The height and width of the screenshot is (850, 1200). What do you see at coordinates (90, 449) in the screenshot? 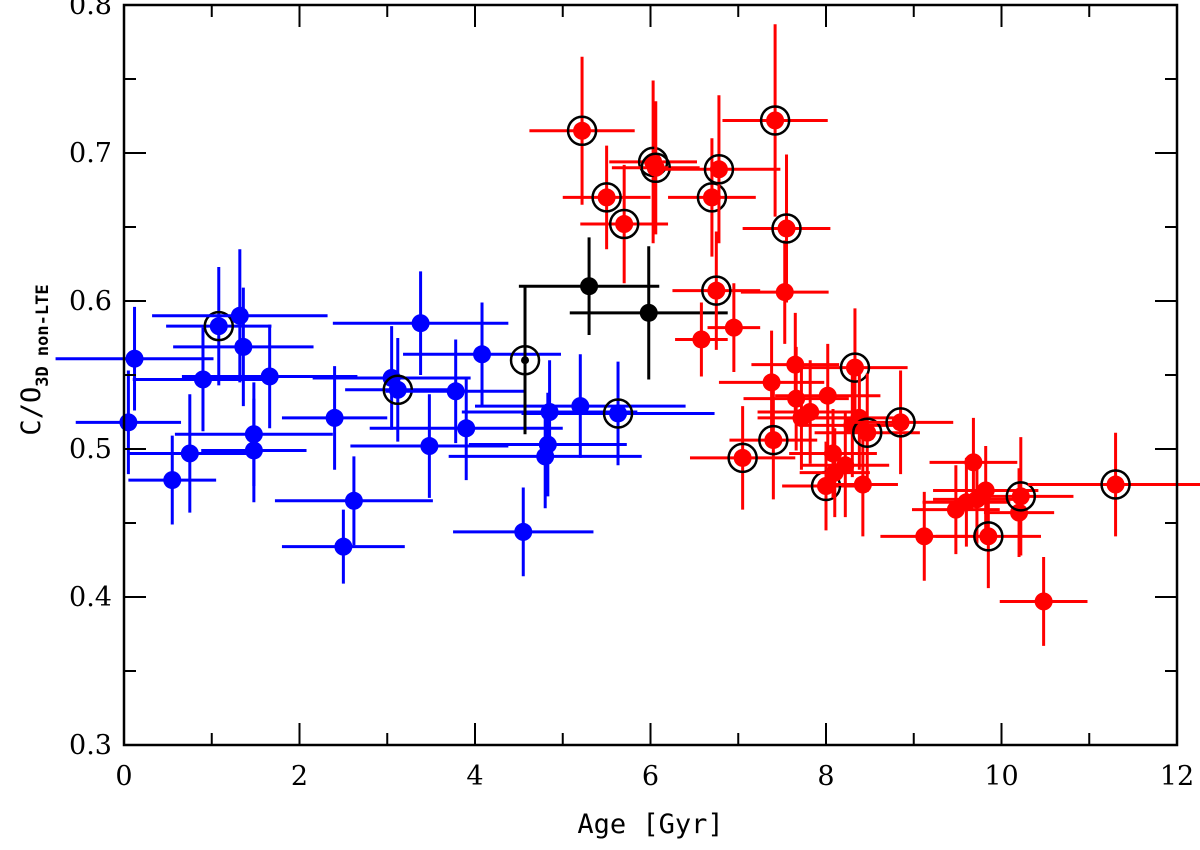
I see `y-tick-label: 0.5` at bounding box center [90, 449].